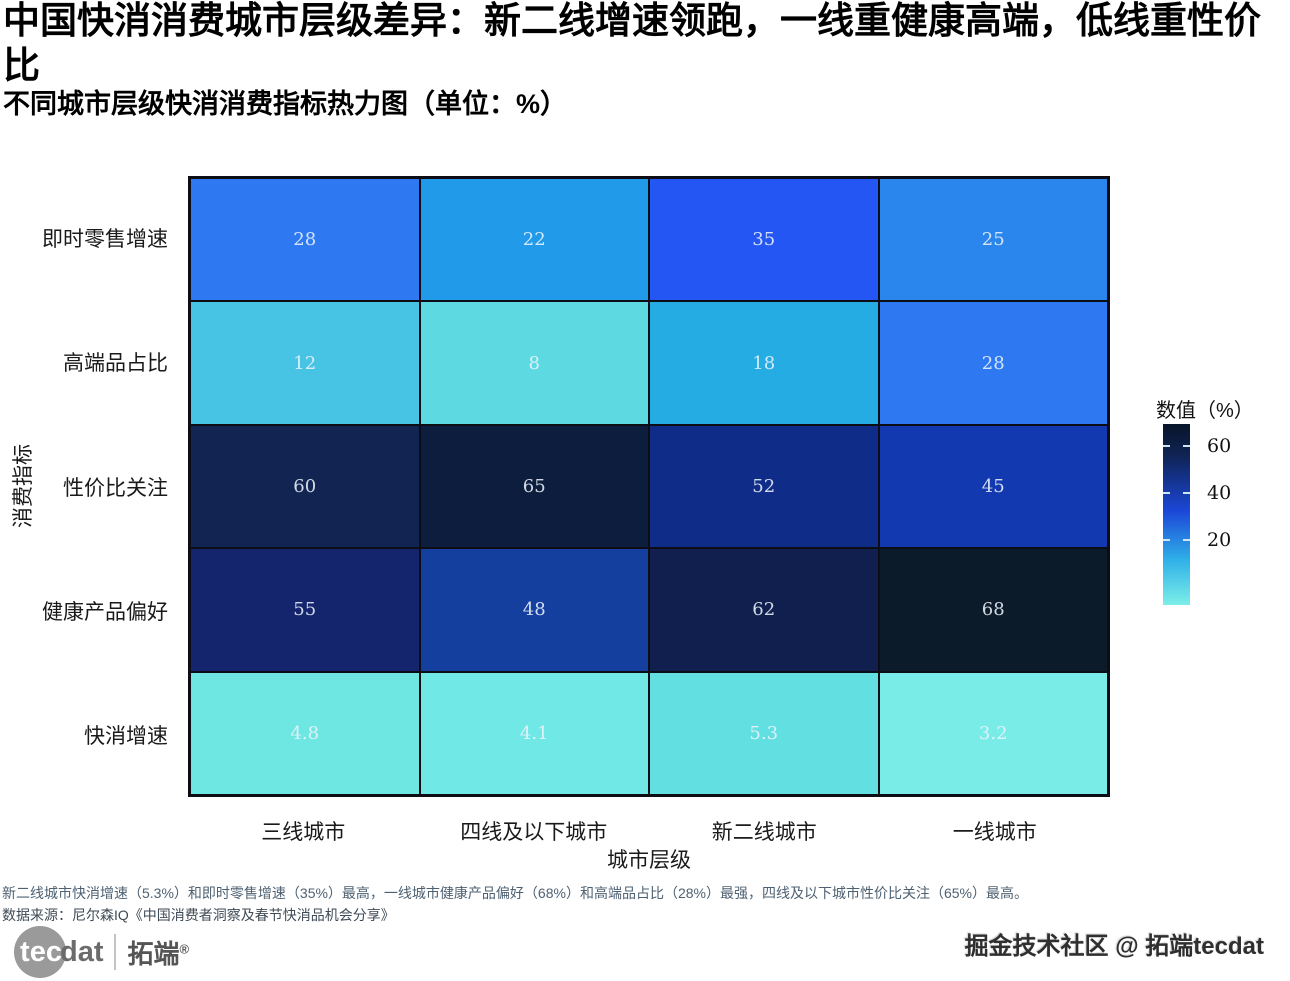 The width and height of the screenshot is (1290, 981). What do you see at coordinates (1219, 445) in the screenshot?
I see `colorbar-tick-label: 60` at bounding box center [1219, 445].